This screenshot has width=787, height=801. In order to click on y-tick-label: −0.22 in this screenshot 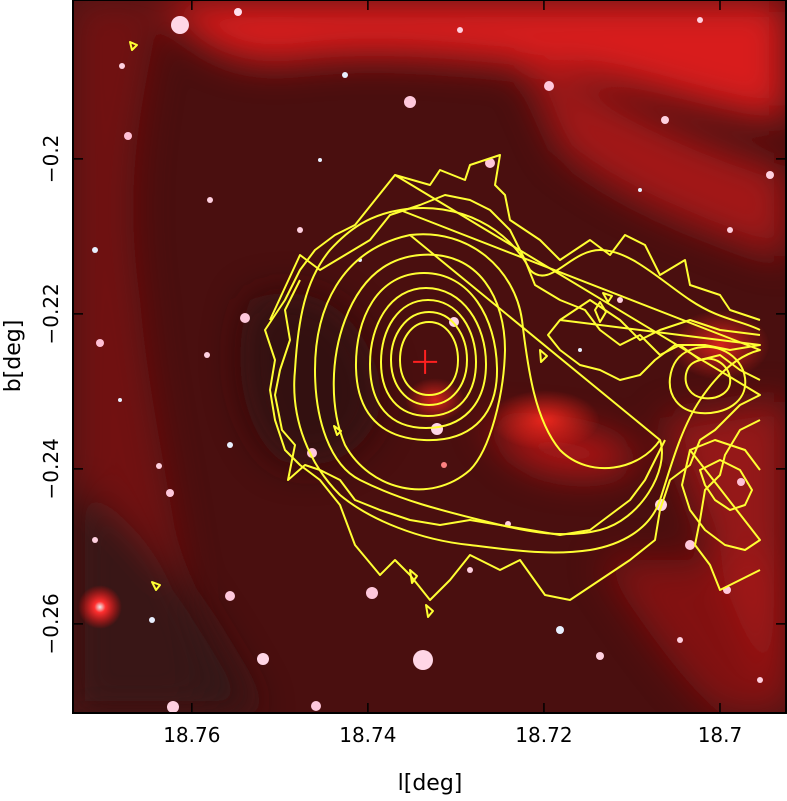, I will do `click(51, 313)`.